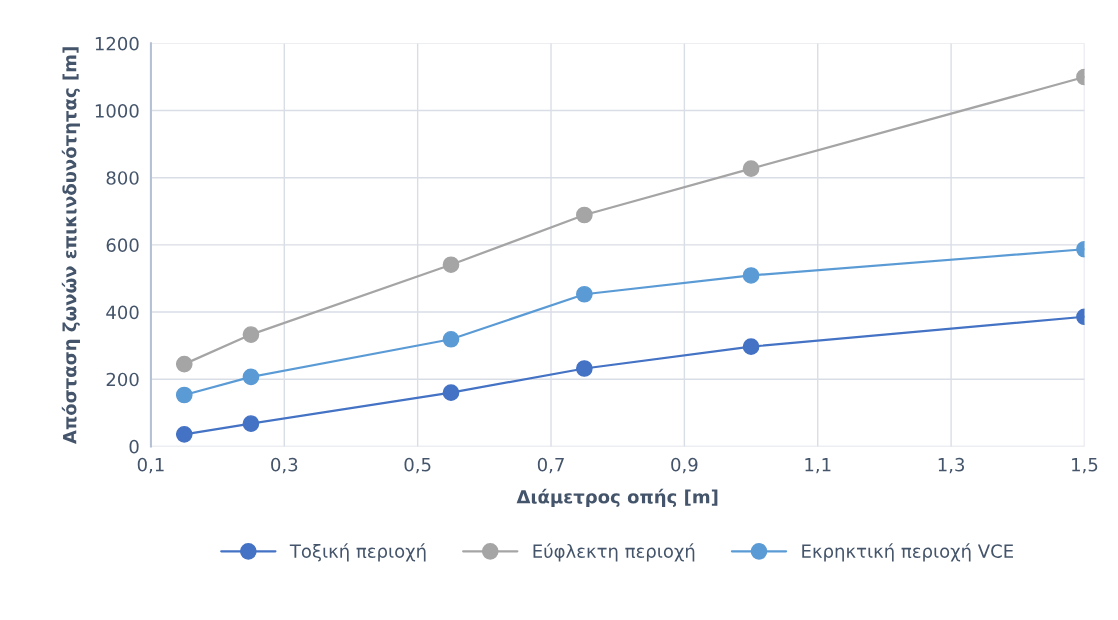 This screenshot has height=620, width=1118. I want to click on x-tick-label: 0,7, so click(550, 465).